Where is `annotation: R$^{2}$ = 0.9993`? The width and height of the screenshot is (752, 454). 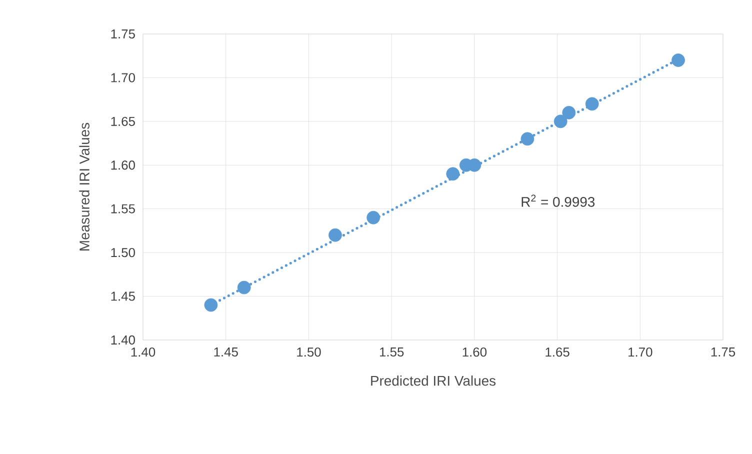 annotation: R$^{2}$ = 0.9993 is located at coordinates (558, 200).